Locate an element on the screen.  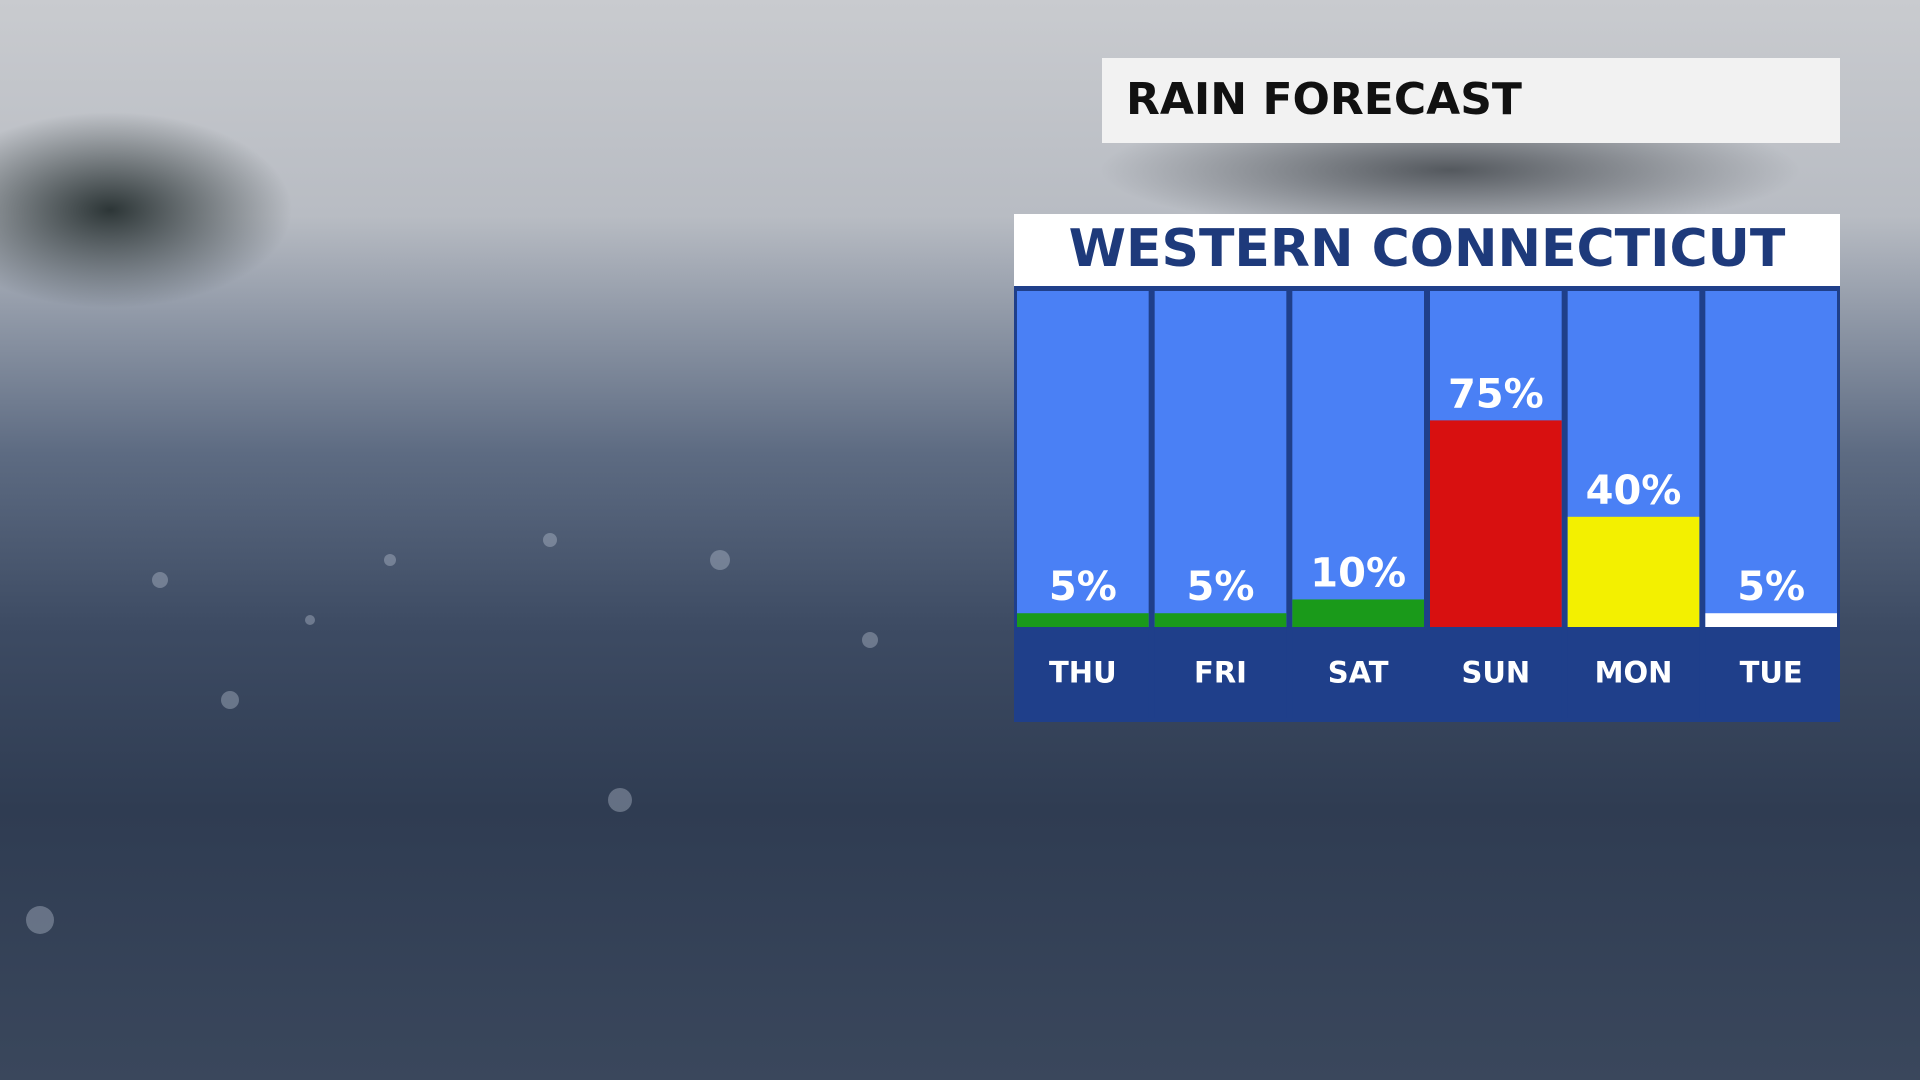
x-tick-label: SAT is located at coordinates (1358, 673).